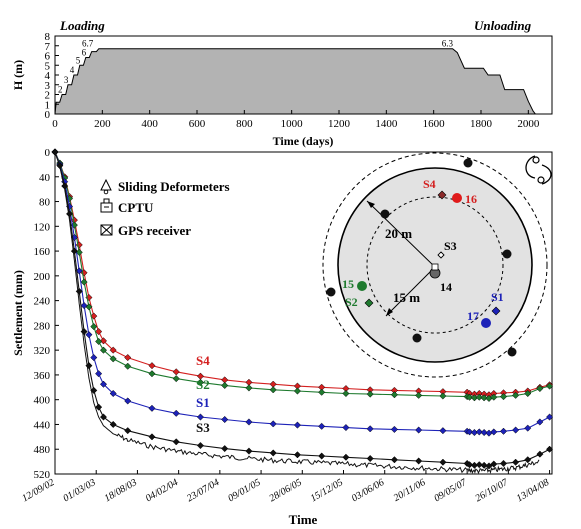 This screenshot has width=581, height=529. Describe the element at coordinates (496, 311) in the screenshot. I see `s1-diamond` at that location.